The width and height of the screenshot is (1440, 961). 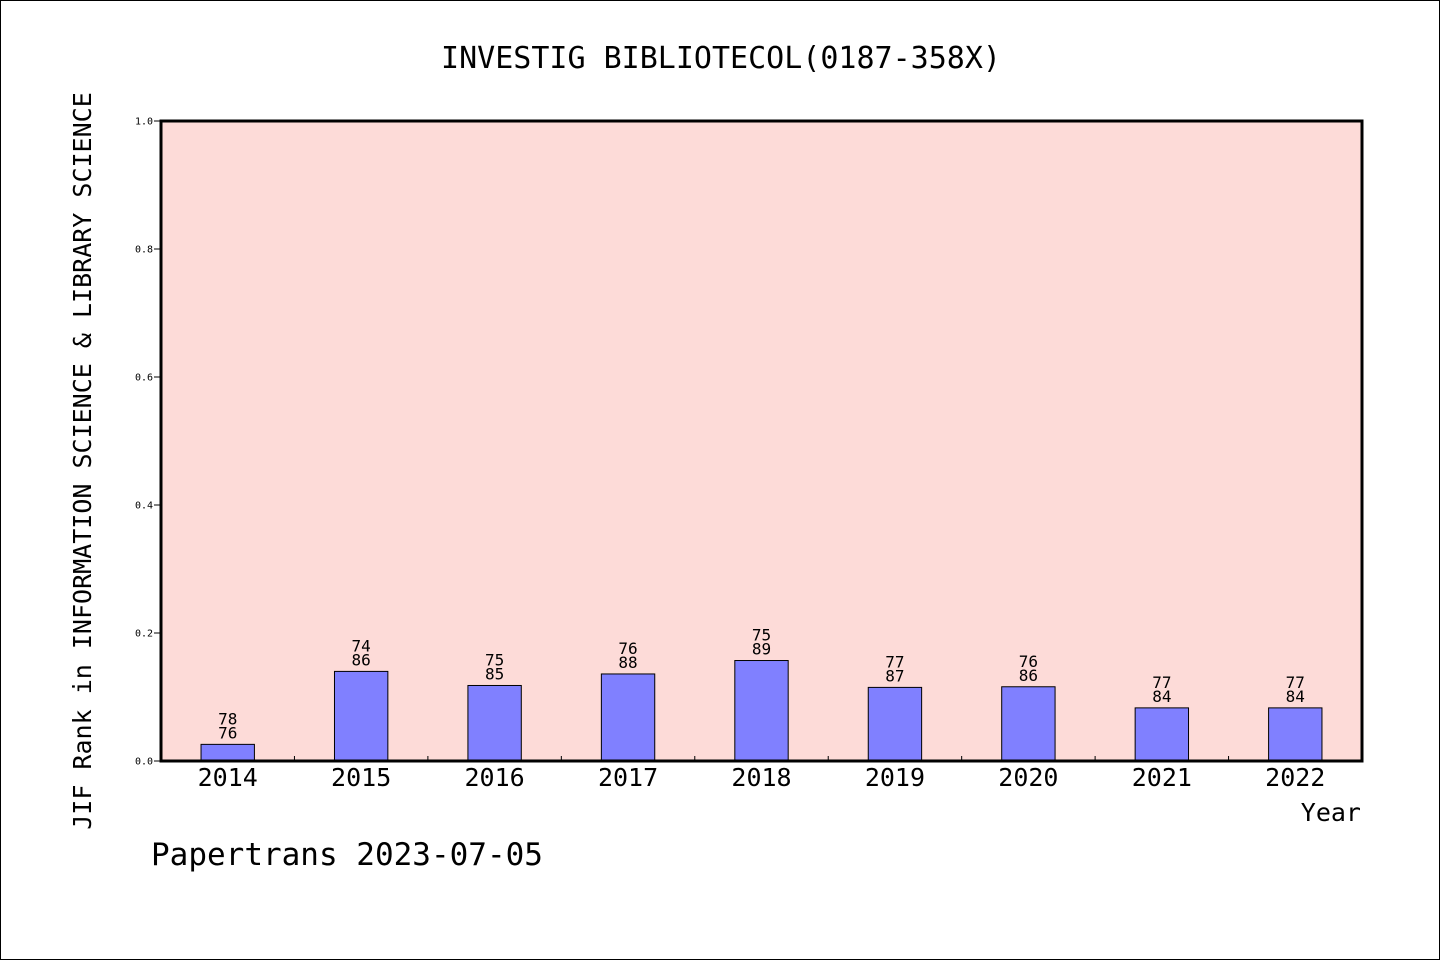 I want to click on bar-2017, so click(x=628, y=717).